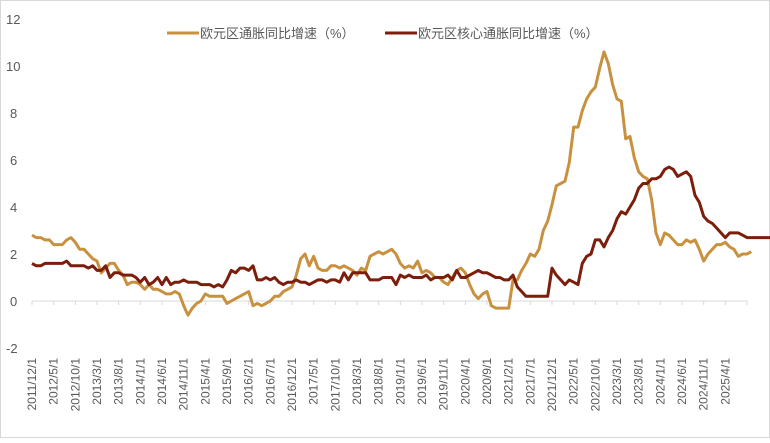  What do you see at coordinates (227, 381) in the screenshot?
I see `x-tick-label: 2015/9/1` at bounding box center [227, 381].